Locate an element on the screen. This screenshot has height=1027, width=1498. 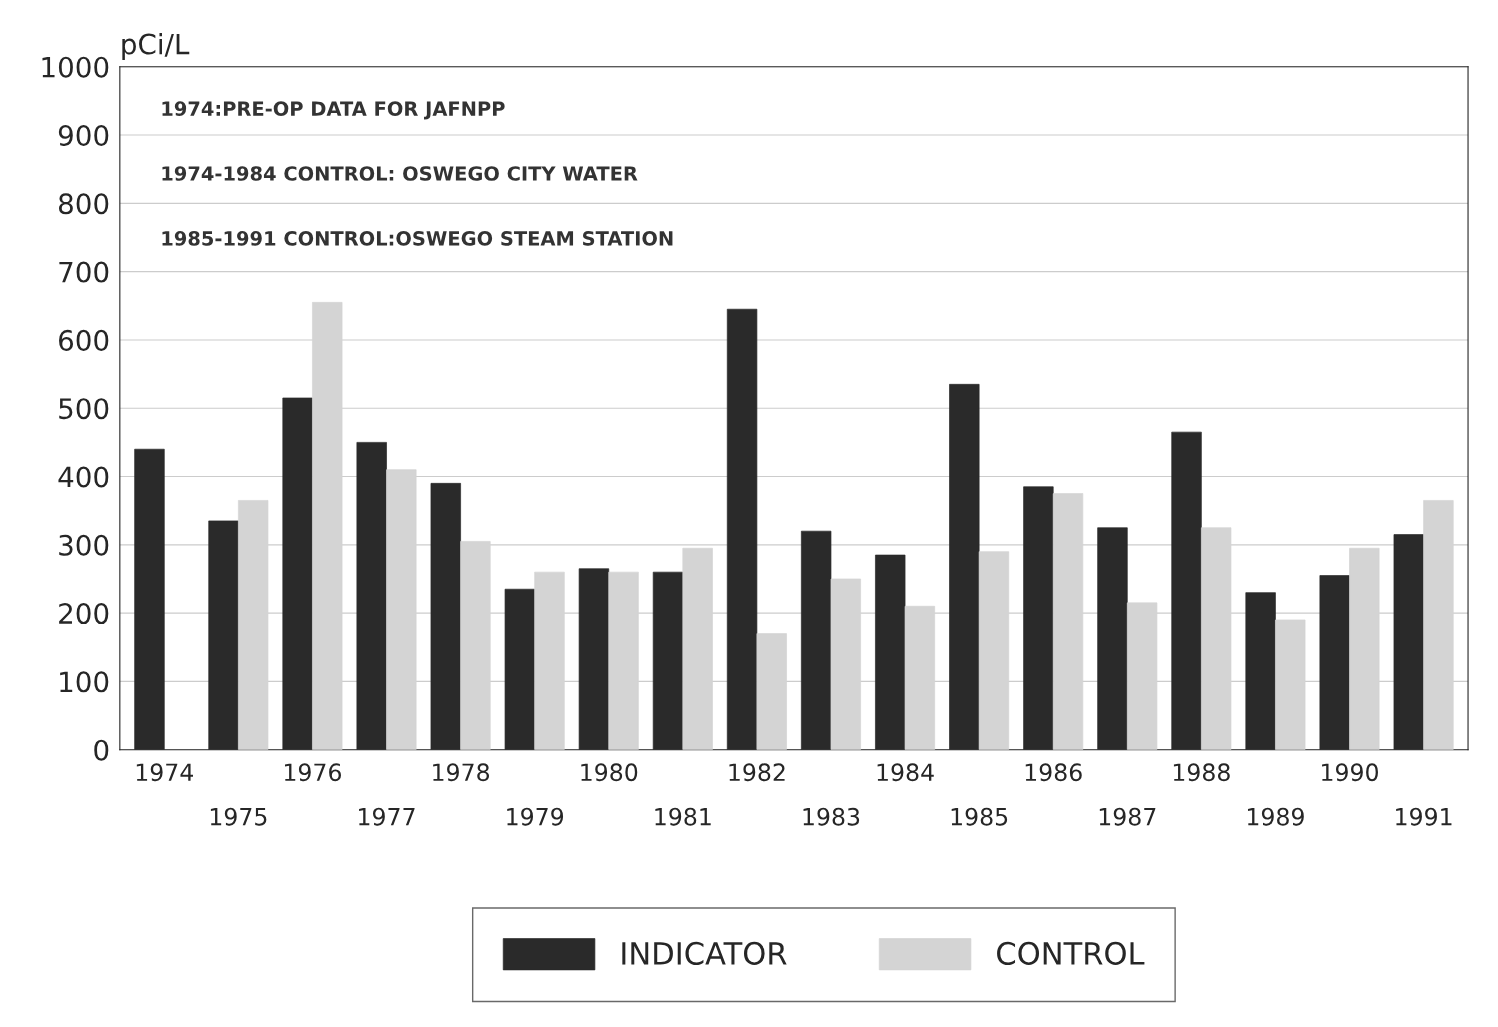
annotation: 1974:PRE-OP DATA FOR JAFNPP is located at coordinates (333, 110).